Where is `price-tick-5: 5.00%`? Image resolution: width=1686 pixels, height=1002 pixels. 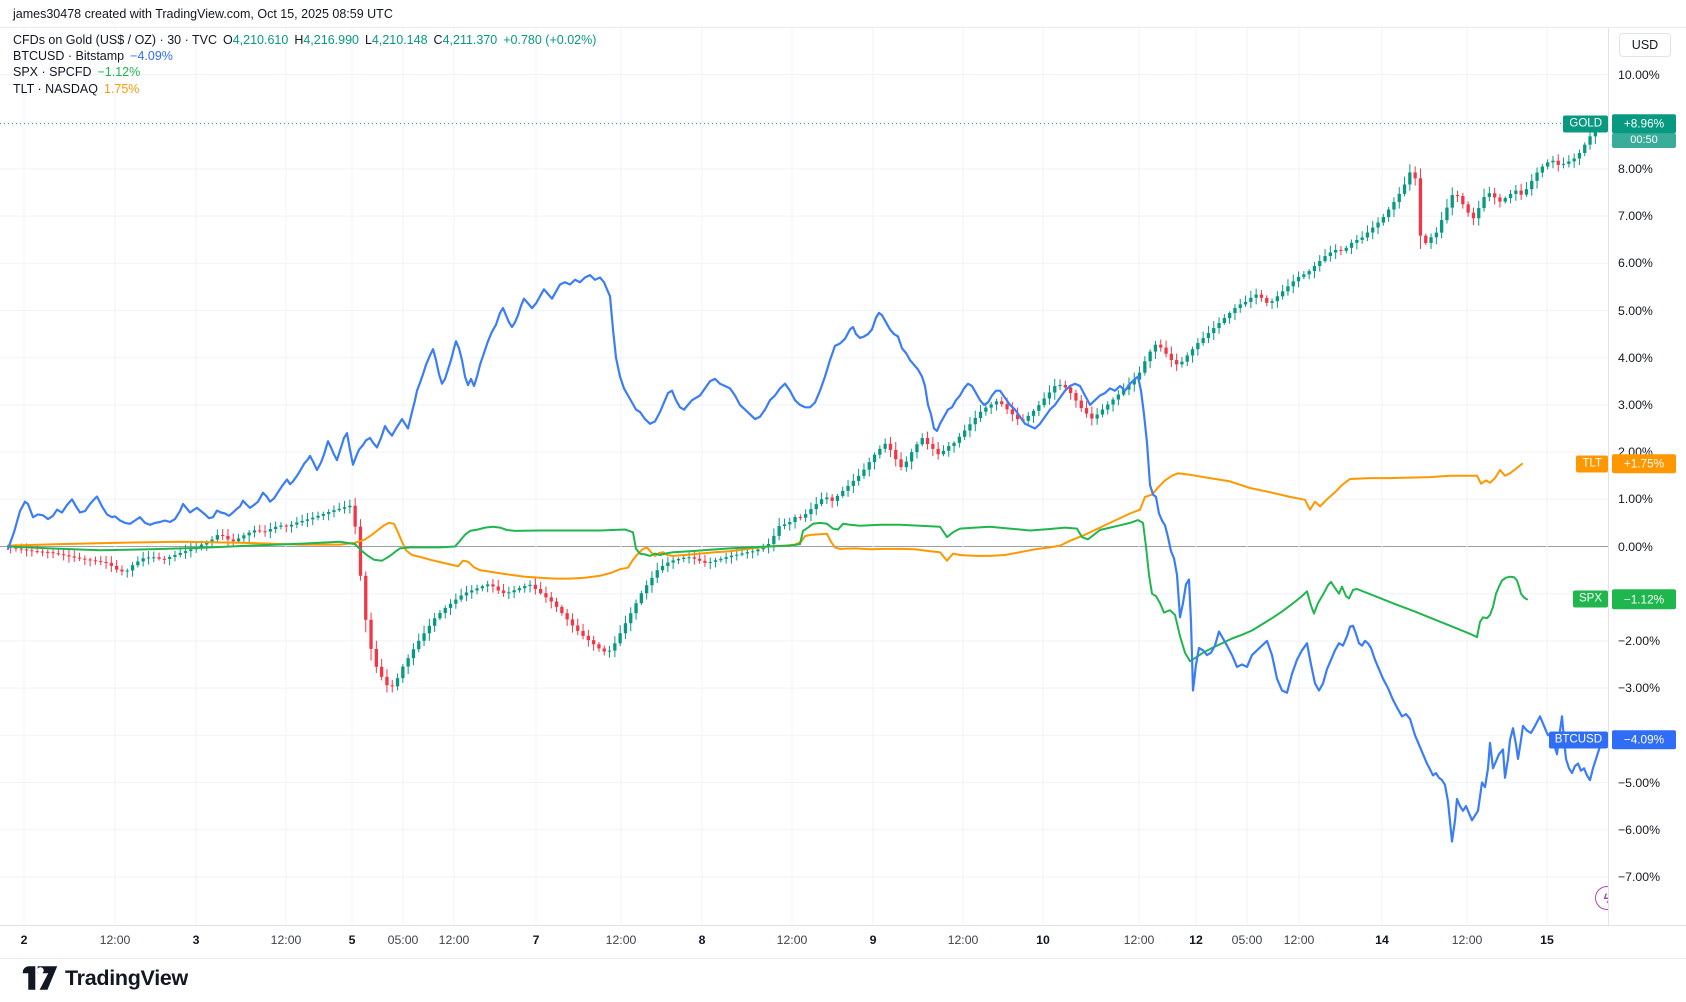
price-tick-5: 5.00% is located at coordinates (1635, 310).